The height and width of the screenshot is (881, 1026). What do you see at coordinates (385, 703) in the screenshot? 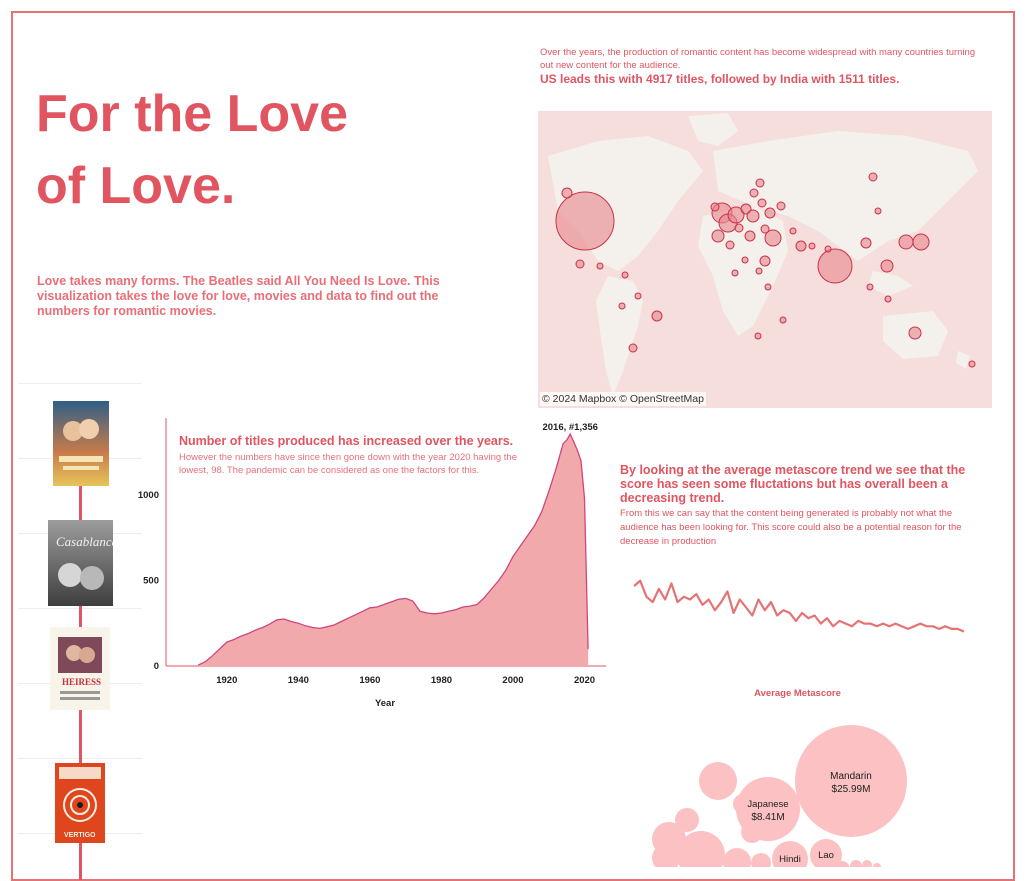
I see `x-axis-title: Year` at bounding box center [385, 703].